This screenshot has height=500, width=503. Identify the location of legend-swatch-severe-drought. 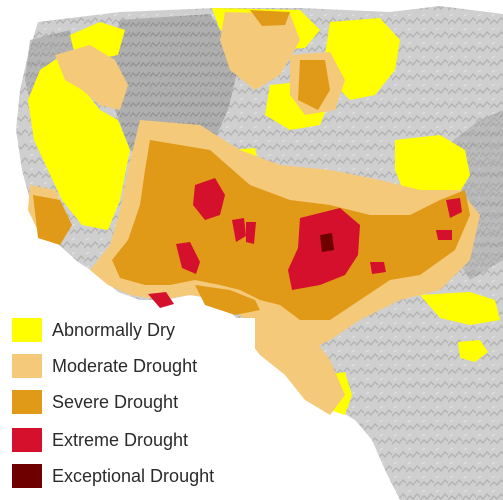
(27, 402).